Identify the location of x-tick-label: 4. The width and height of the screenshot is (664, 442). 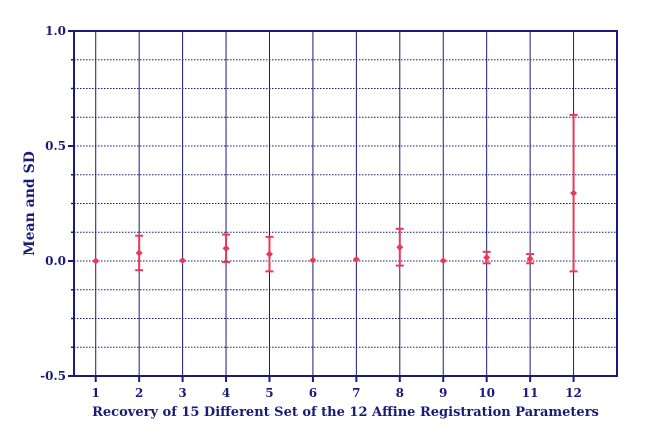
(226, 393).